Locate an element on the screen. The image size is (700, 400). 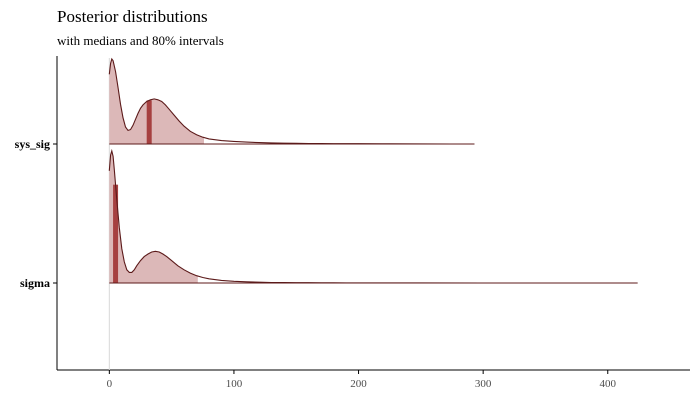
y-label-sys-sig: sys_sig is located at coordinates (32, 144).